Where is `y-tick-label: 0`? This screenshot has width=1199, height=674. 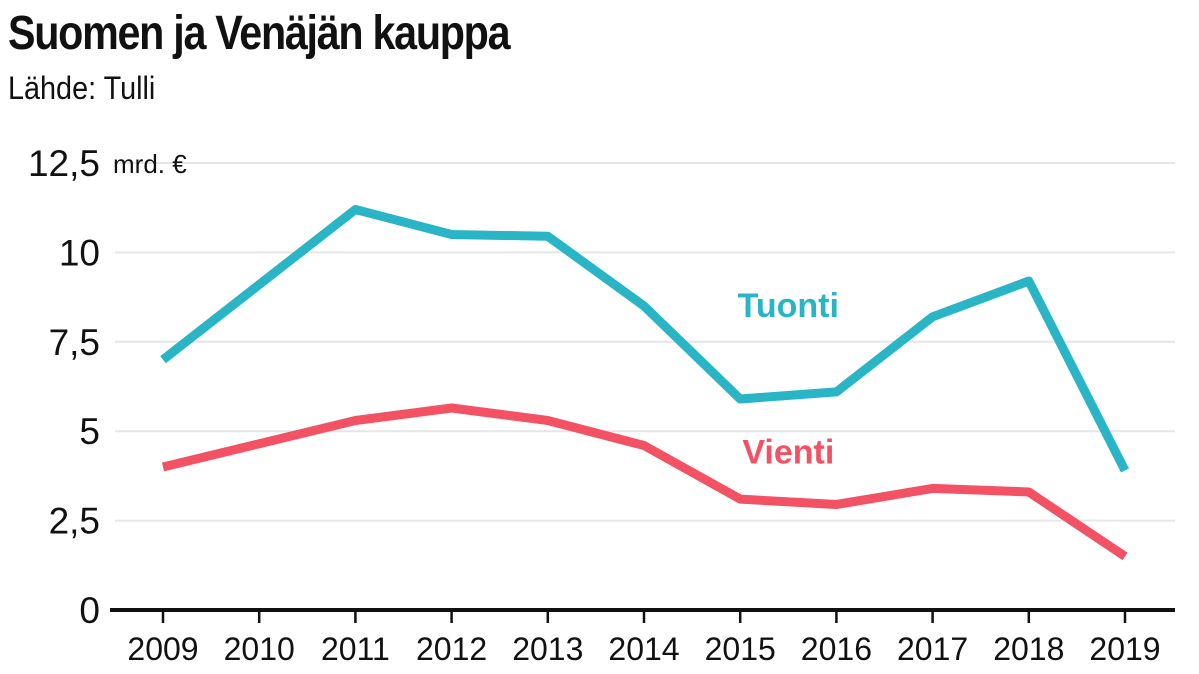
y-tick-label: 0 is located at coordinates (89, 610).